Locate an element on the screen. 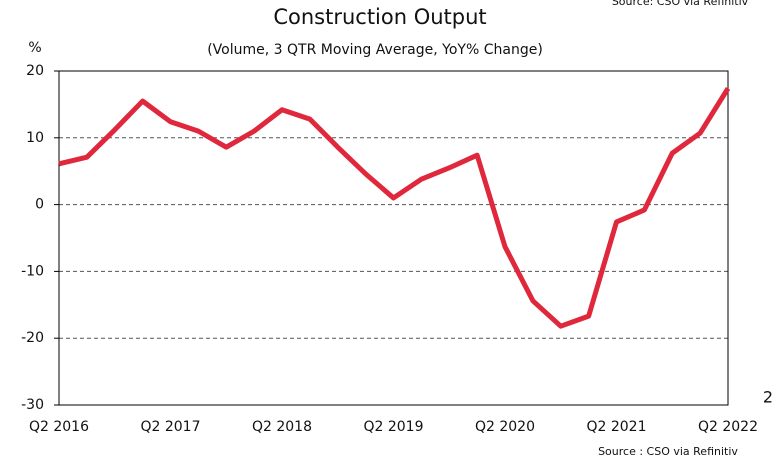 The height and width of the screenshot is (459, 775). source-top: Source: CSO via Refinitiv is located at coordinates (680, 4).